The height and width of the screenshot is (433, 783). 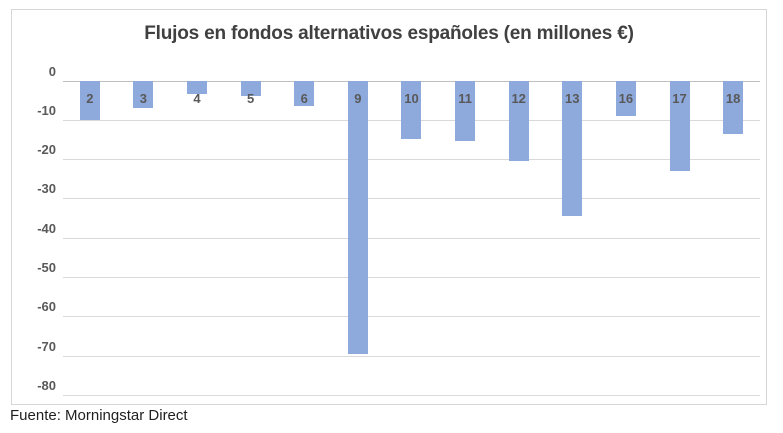 What do you see at coordinates (197, 98) in the screenshot?
I see `bar-category-label: 4` at bounding box center [197, 98].